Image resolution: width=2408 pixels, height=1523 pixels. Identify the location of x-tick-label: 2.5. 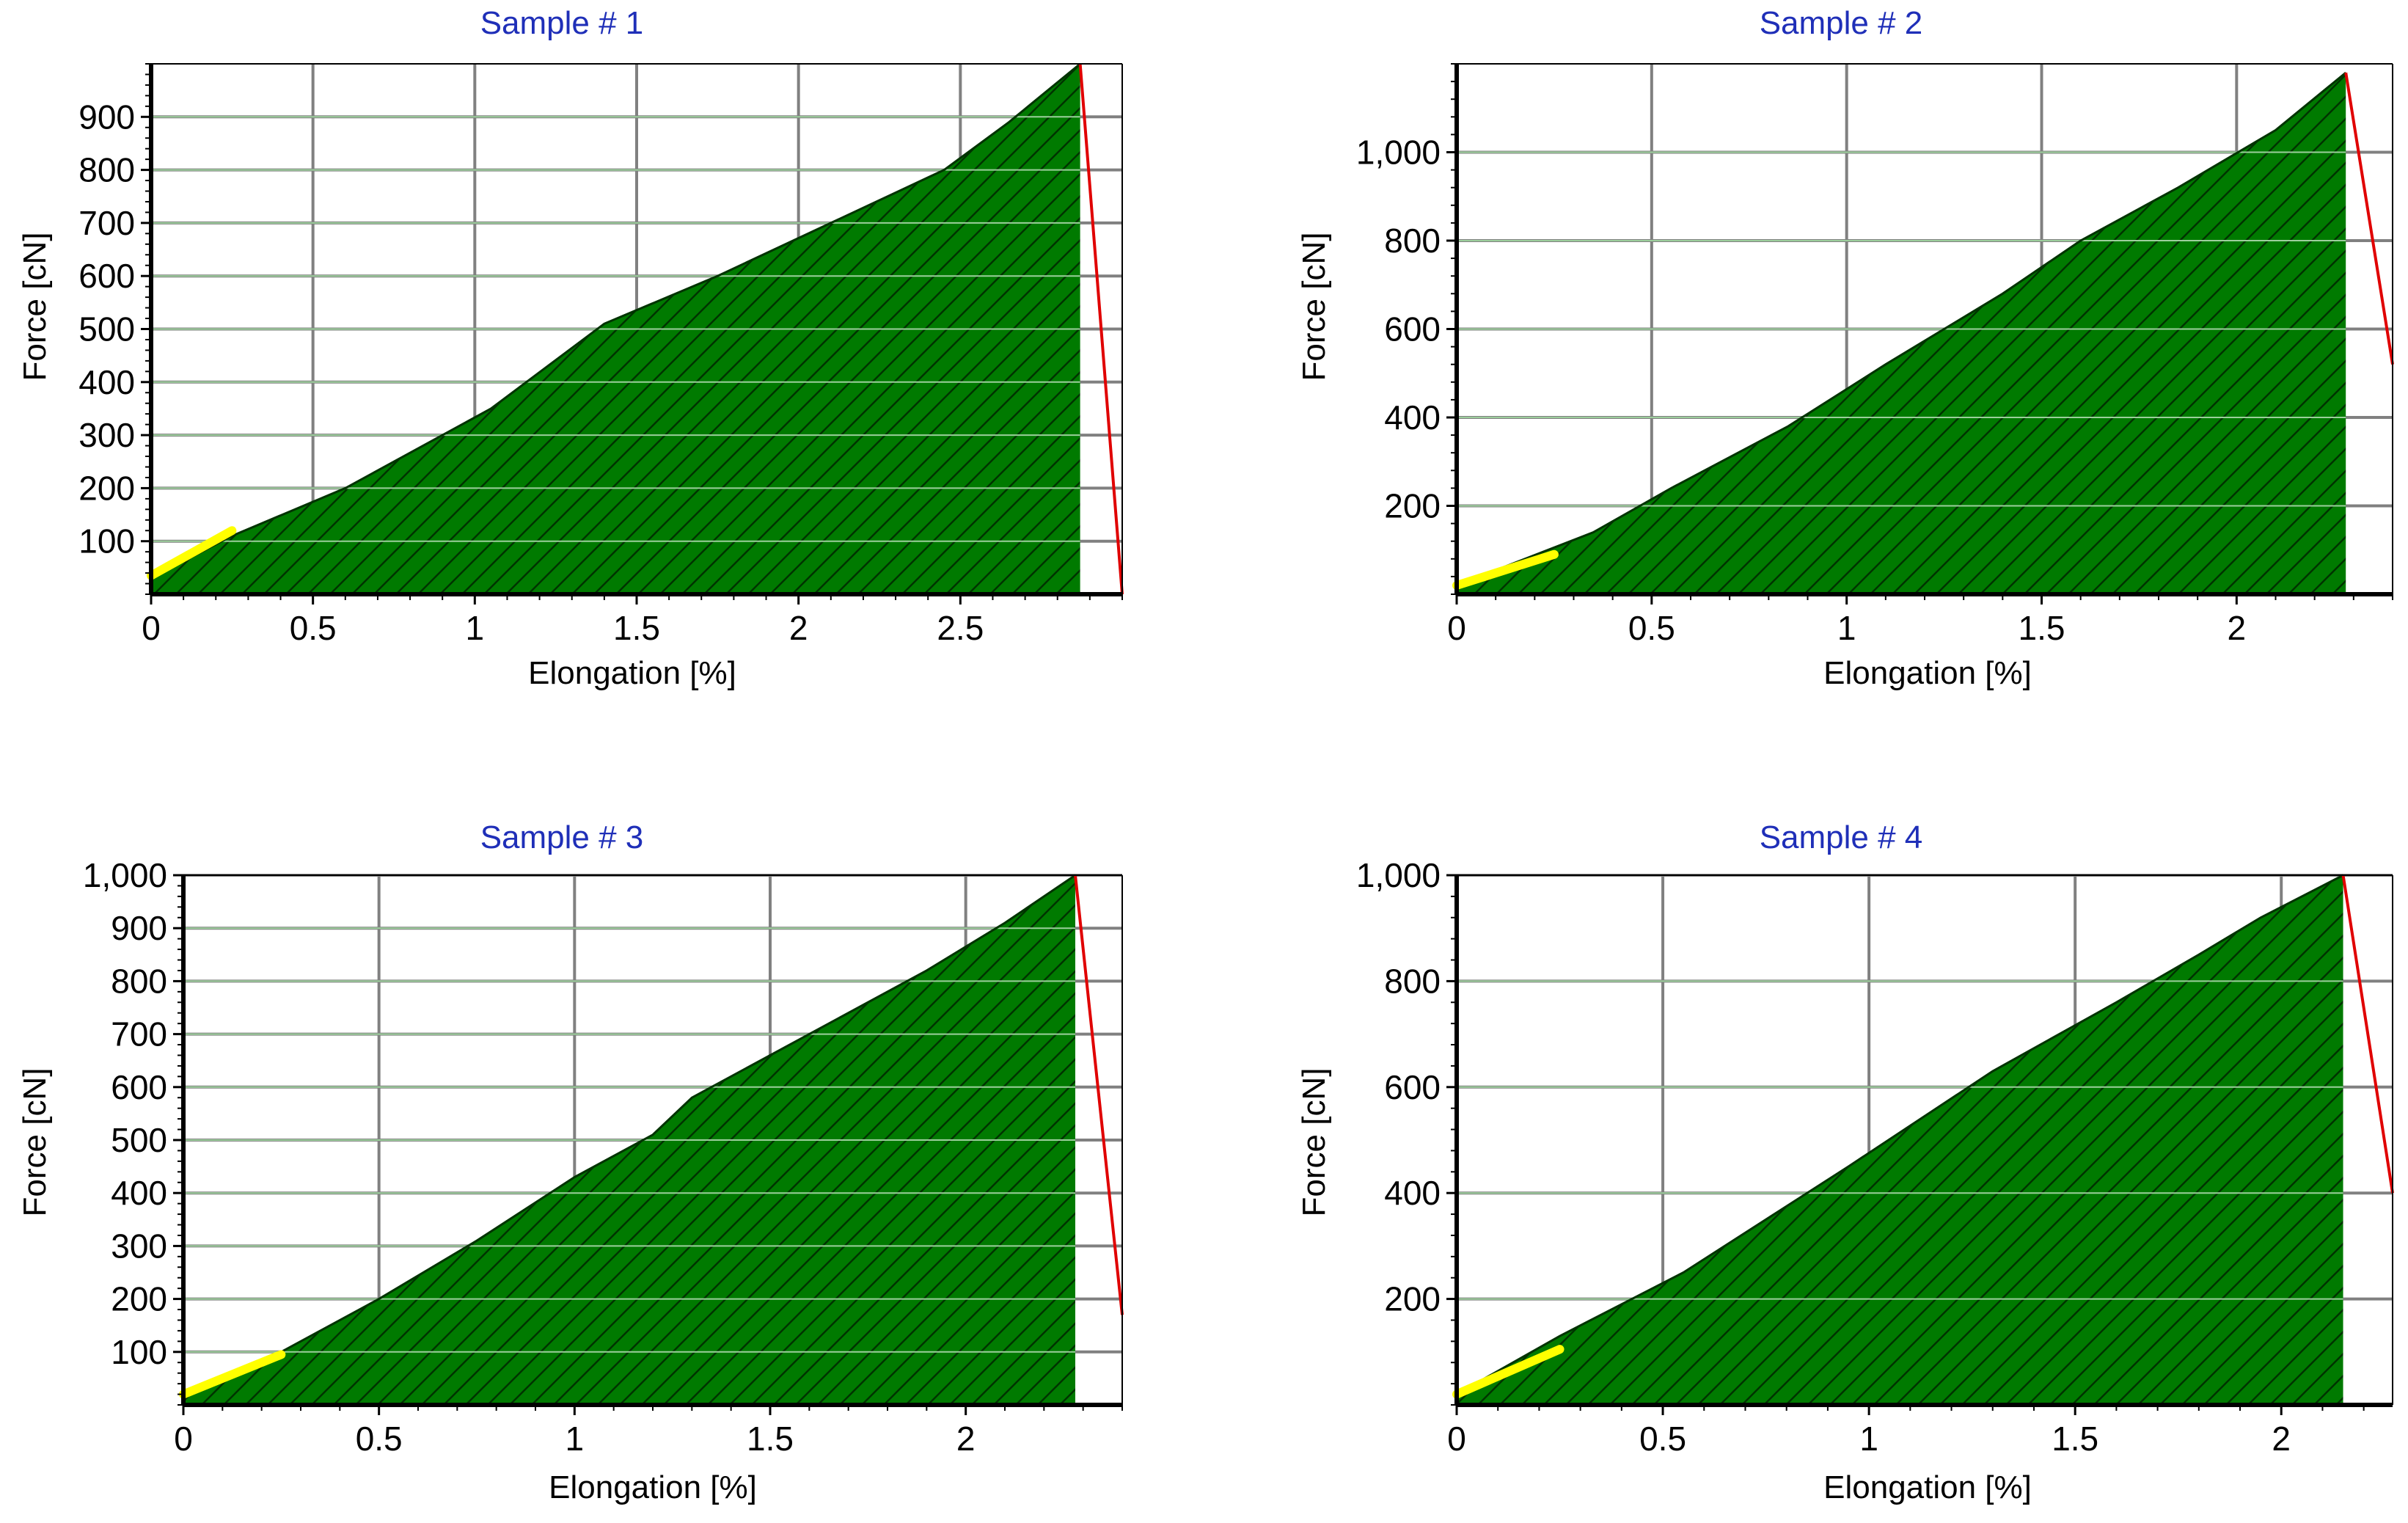
(960, 628).